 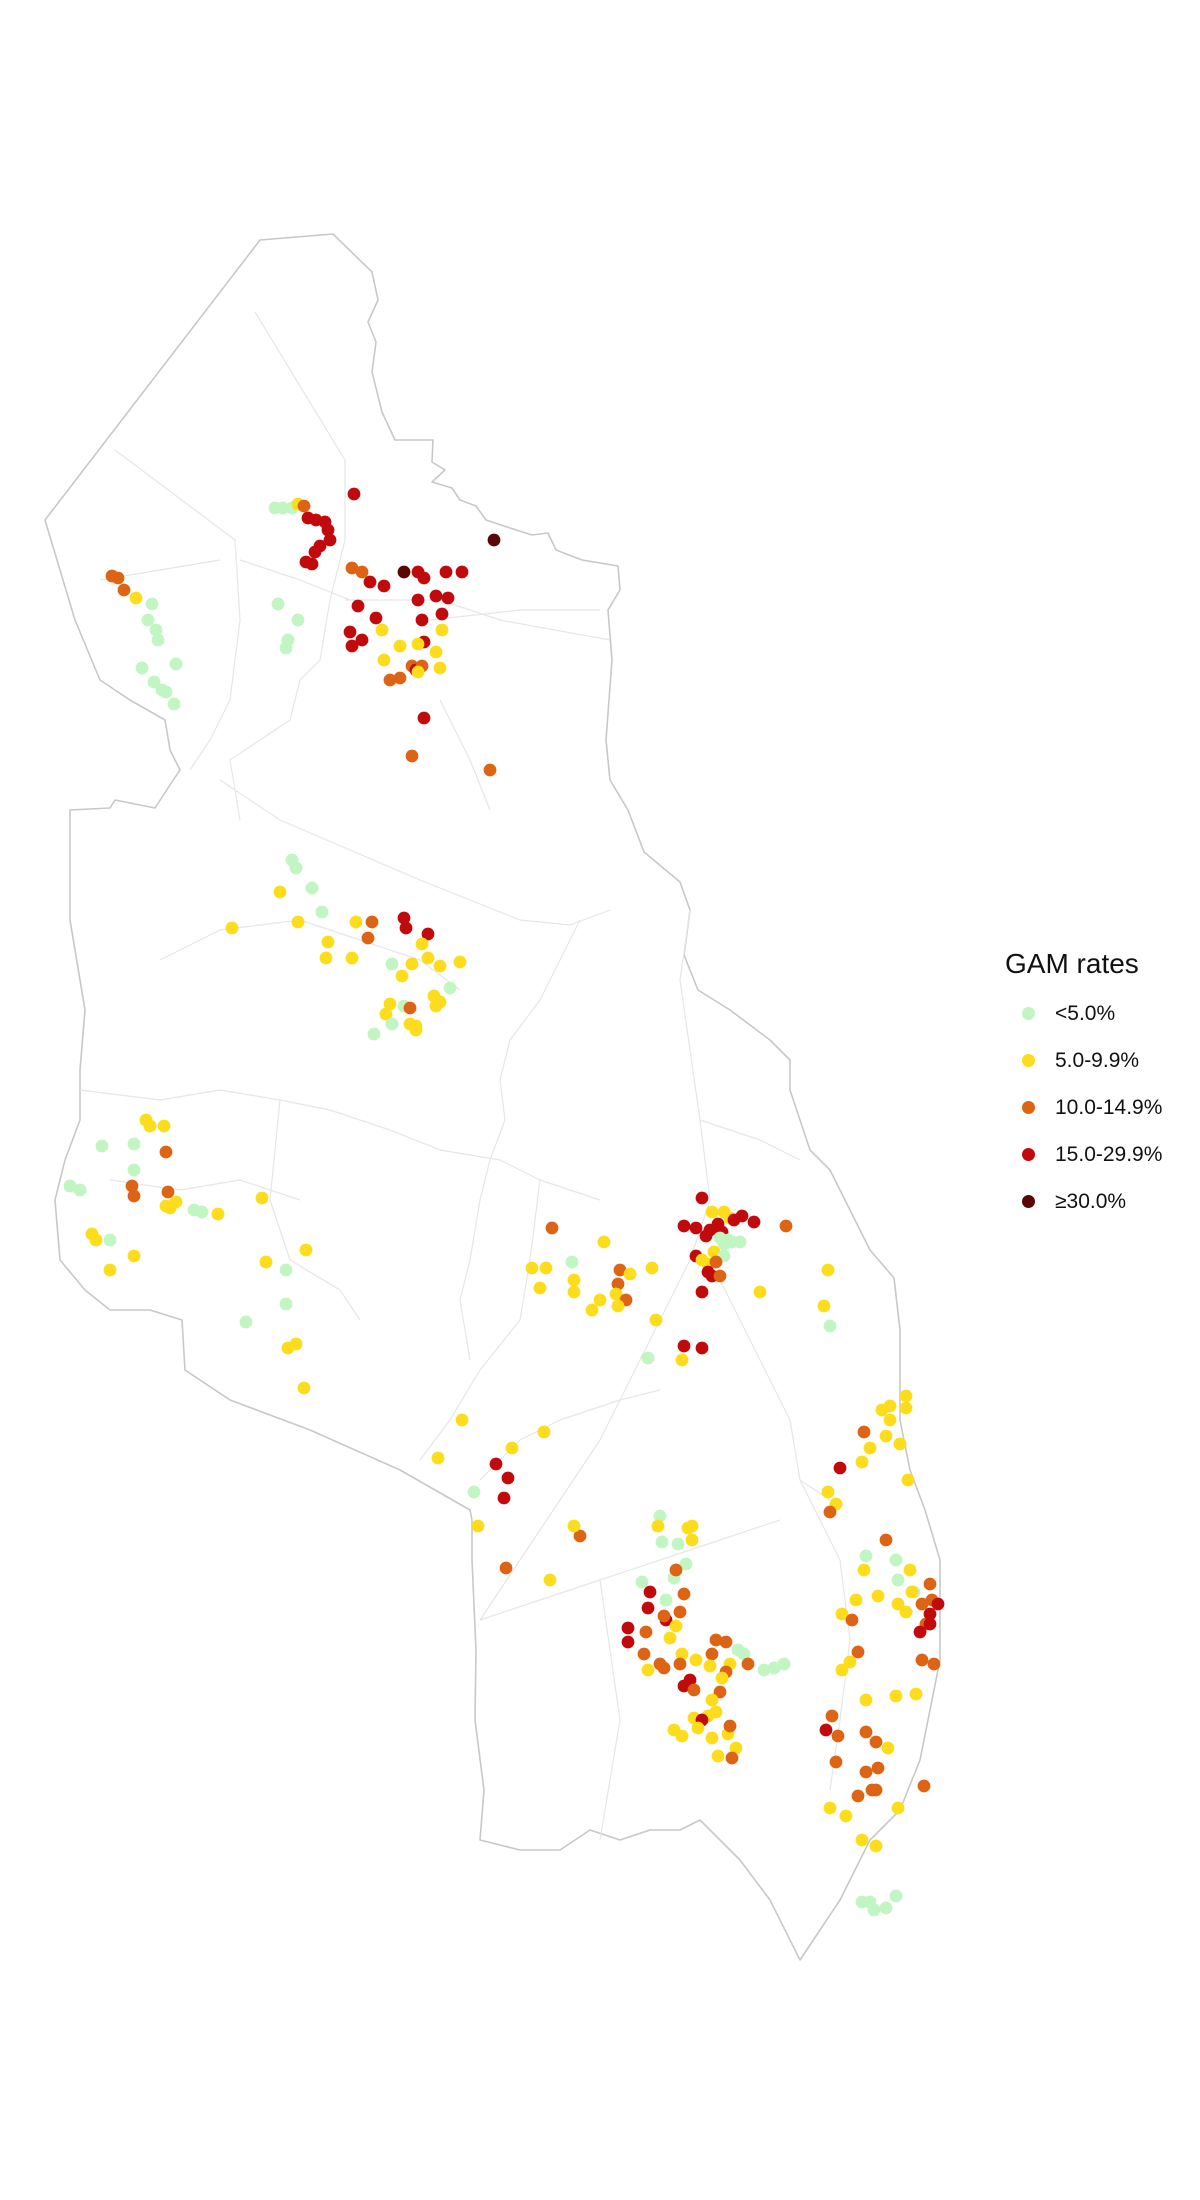 What do you see at coordinates (494, 540) in the screenshot?
I see `point-ge30` at bounding box center [494, 540].